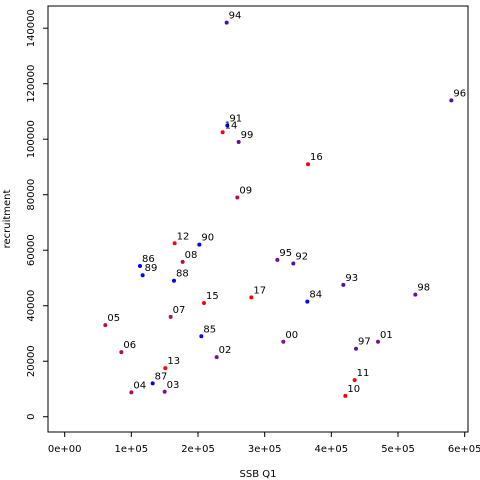 The image size is (480, 480). I want to click on y-tick-label: 0, so click(31, 417).